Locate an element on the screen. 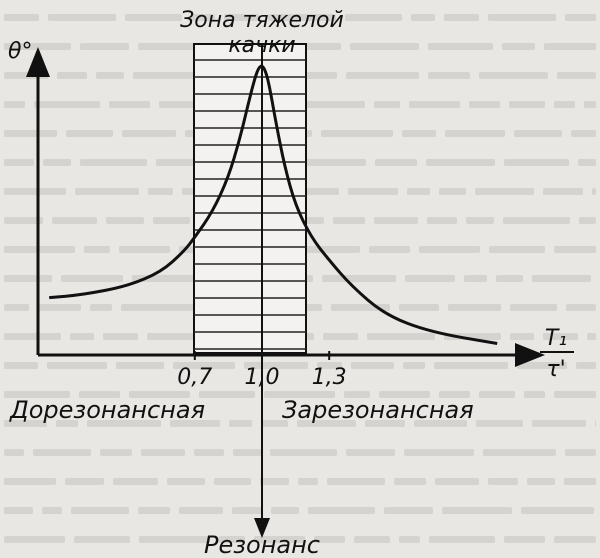 The height and width of the screenshot is (558, 600). heavy-roll-zone is located at coordinates (250, 198).